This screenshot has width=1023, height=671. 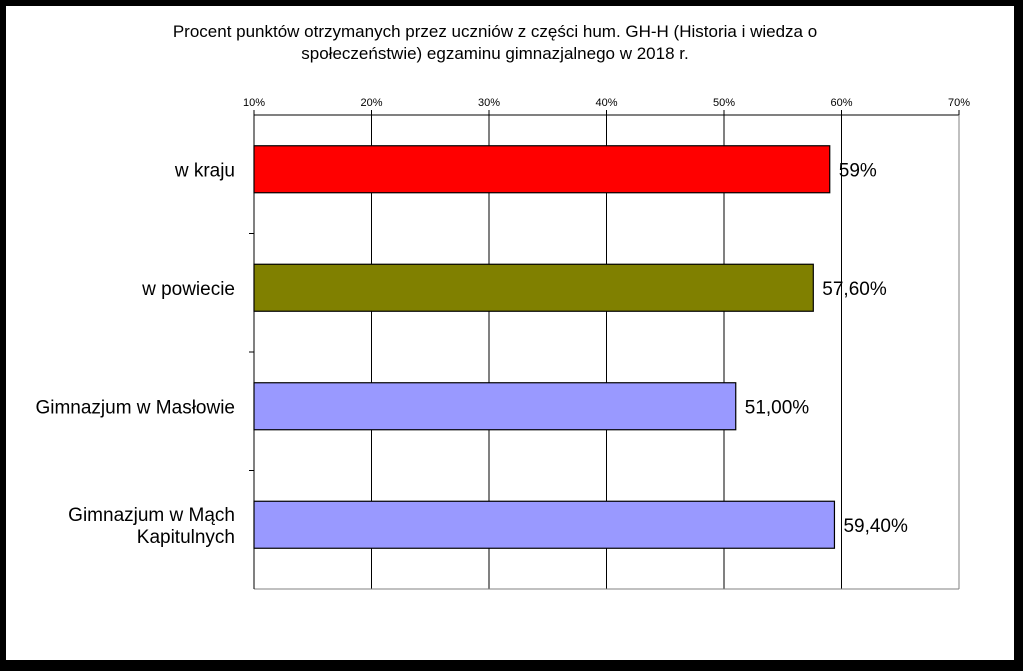 What do you see at coordinates (135, 407) in the screenshot?
I see `category-label: Gimnazjum w Masłowie` at bounding box center [135, 407].